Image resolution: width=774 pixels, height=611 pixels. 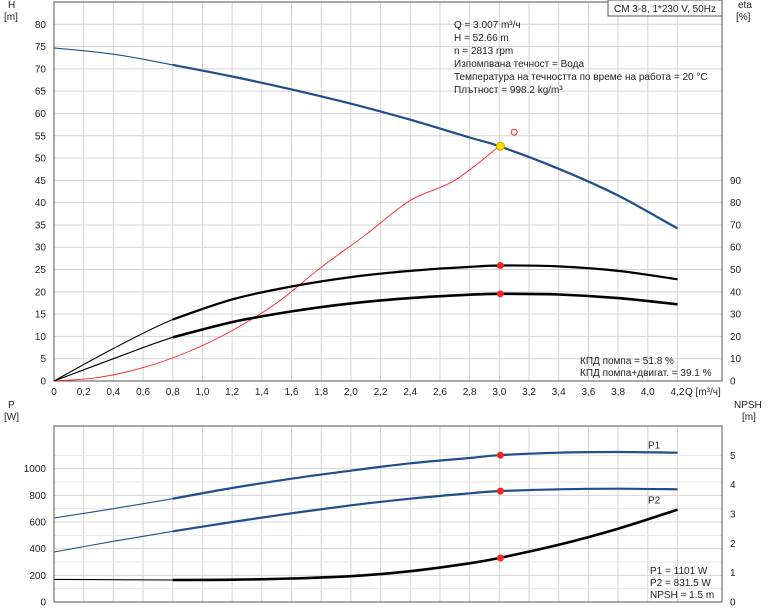 What do you see at coordinates (499, 392) in the screenshot?
I see `x-tick-label: 3,0` at bounding box center [499, 392].